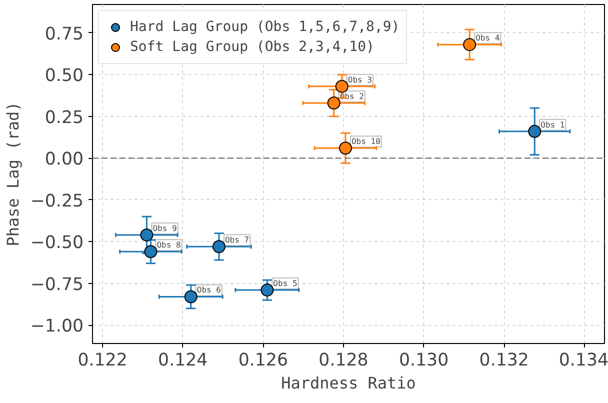 The image size is (608, 403). Describe the element at coordinates (552, 125) in the screenshot. I see `annotation: Obs 1` at that location.